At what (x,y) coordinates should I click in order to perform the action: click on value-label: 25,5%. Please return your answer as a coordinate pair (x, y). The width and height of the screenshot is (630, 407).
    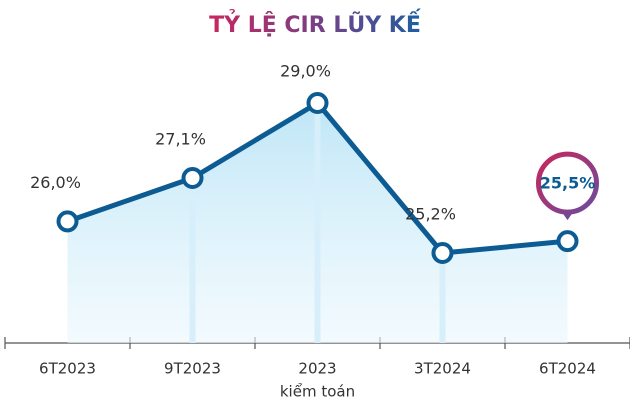
    Looking at the image, I should click on (568, 183).